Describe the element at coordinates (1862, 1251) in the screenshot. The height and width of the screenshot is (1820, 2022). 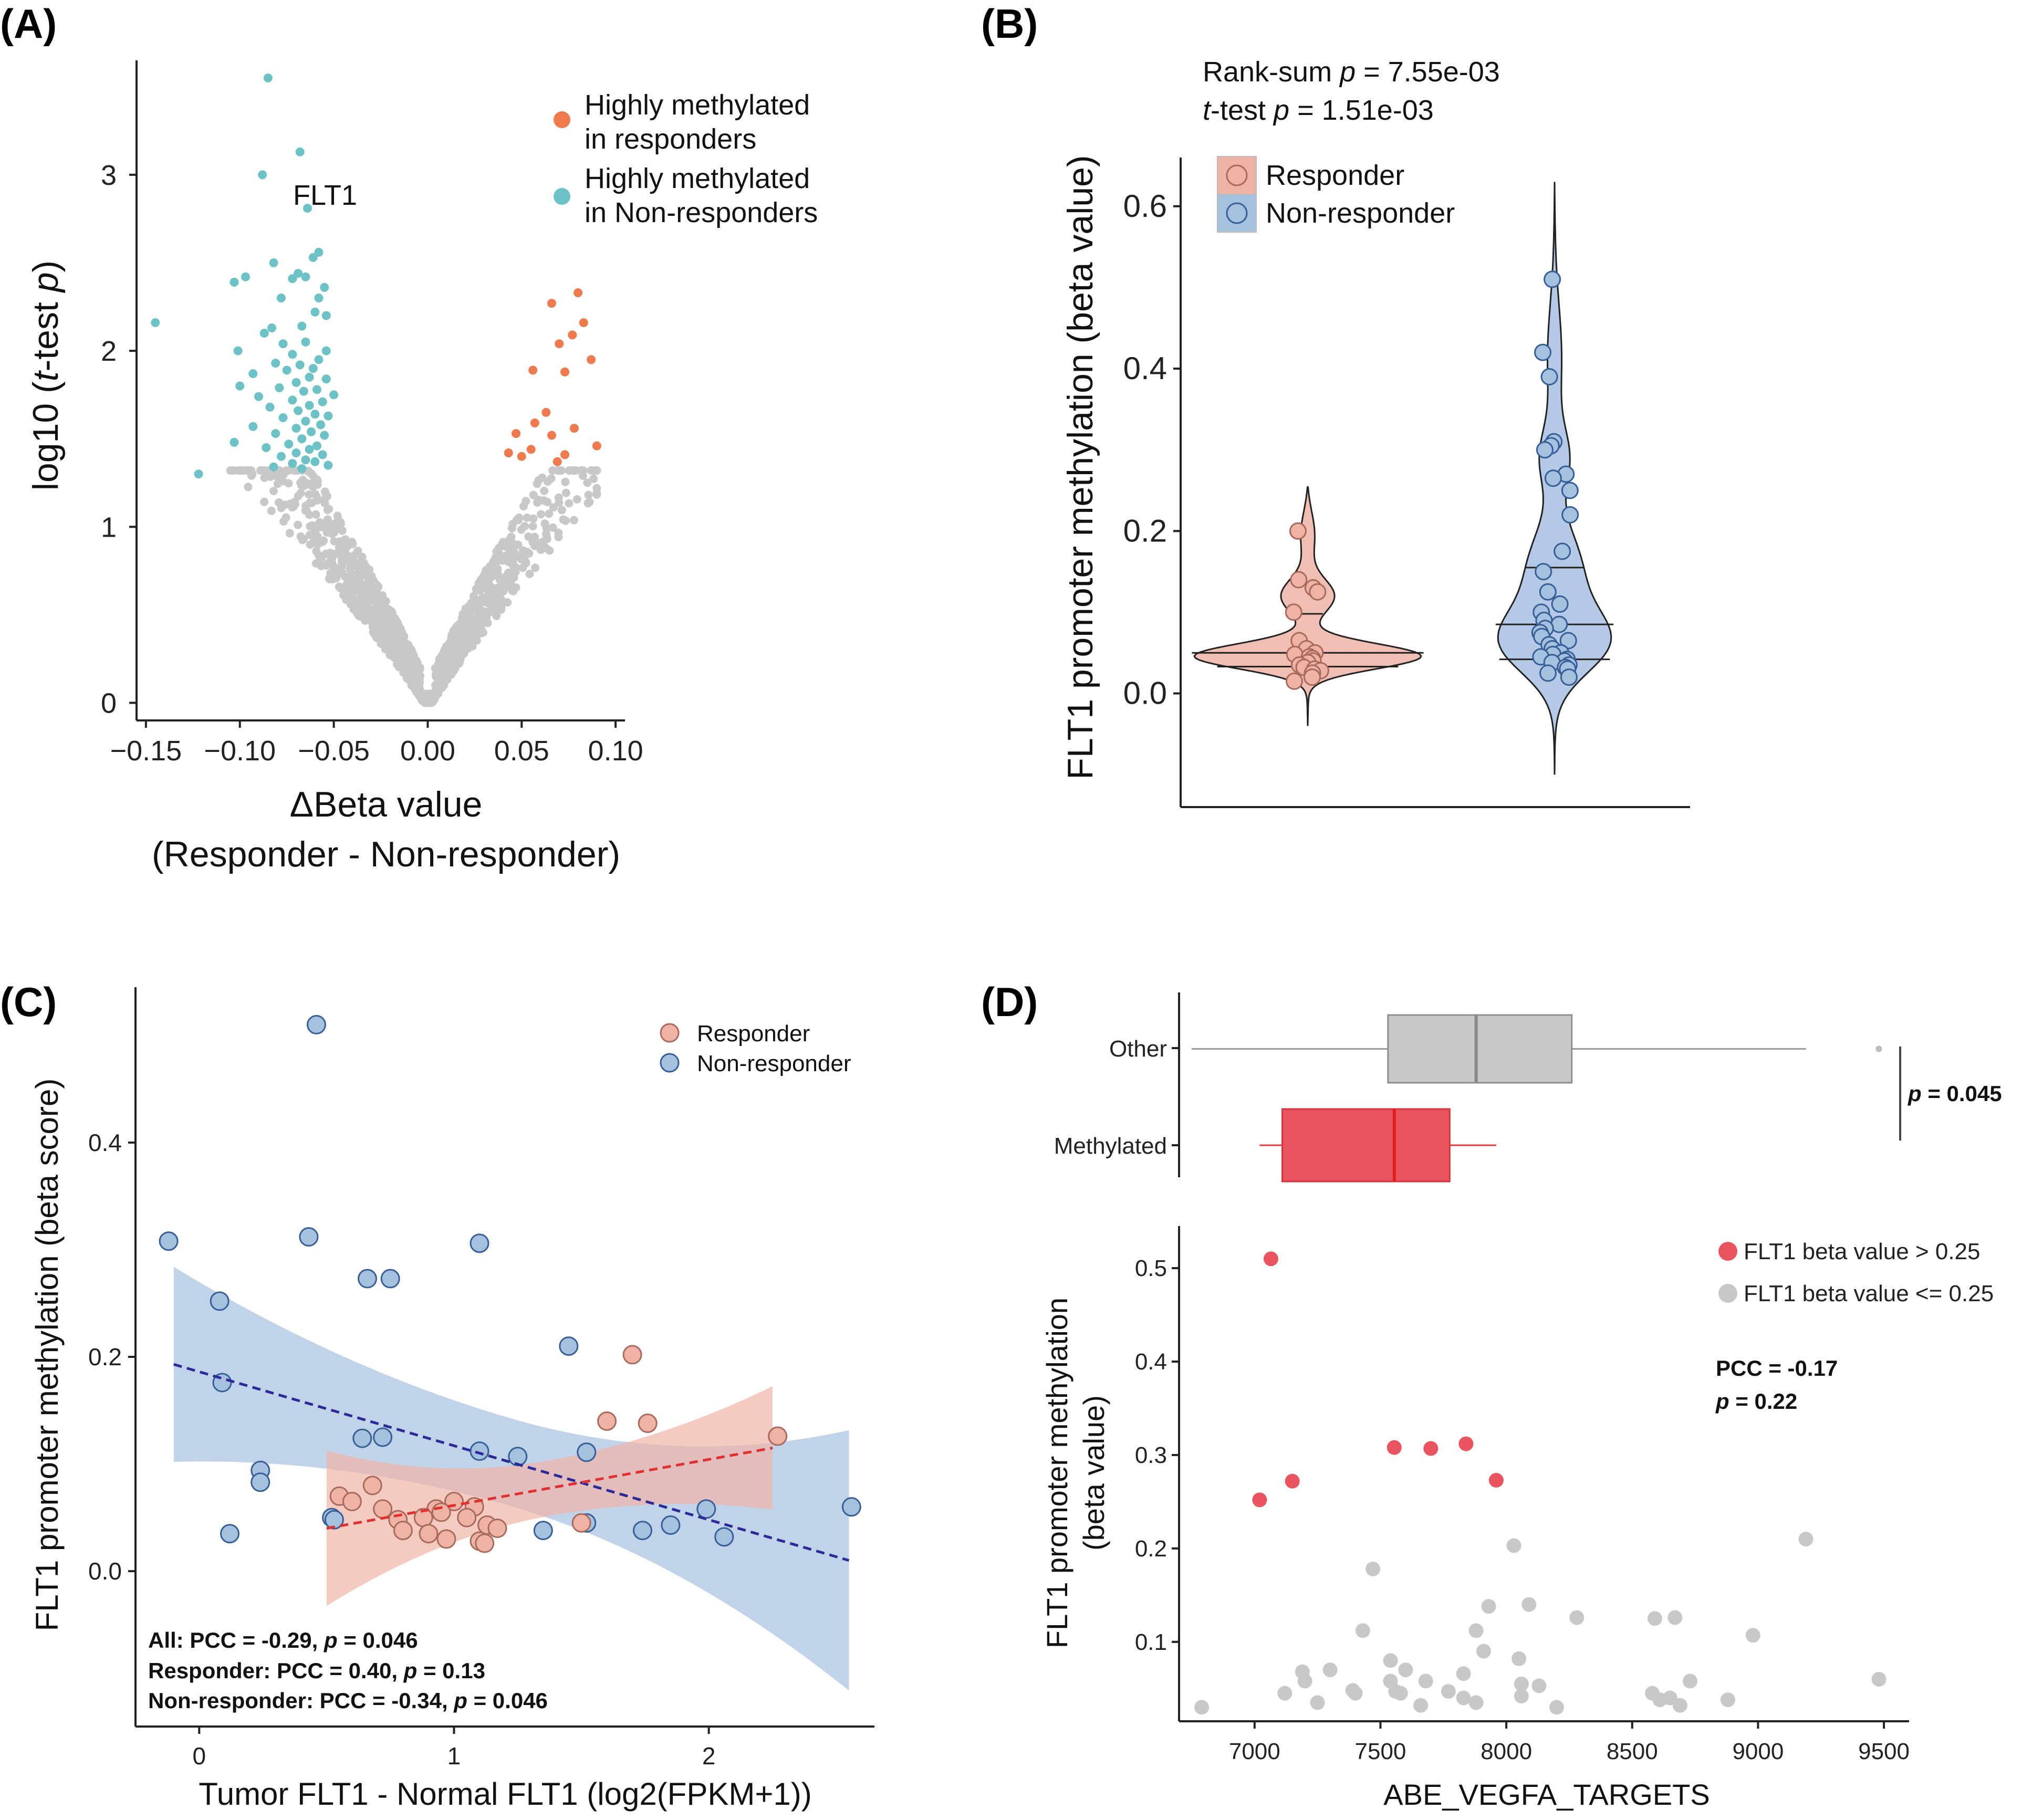
I see `panel-d-legend-label-high: FLT1 beta value > 0.25` at that location.